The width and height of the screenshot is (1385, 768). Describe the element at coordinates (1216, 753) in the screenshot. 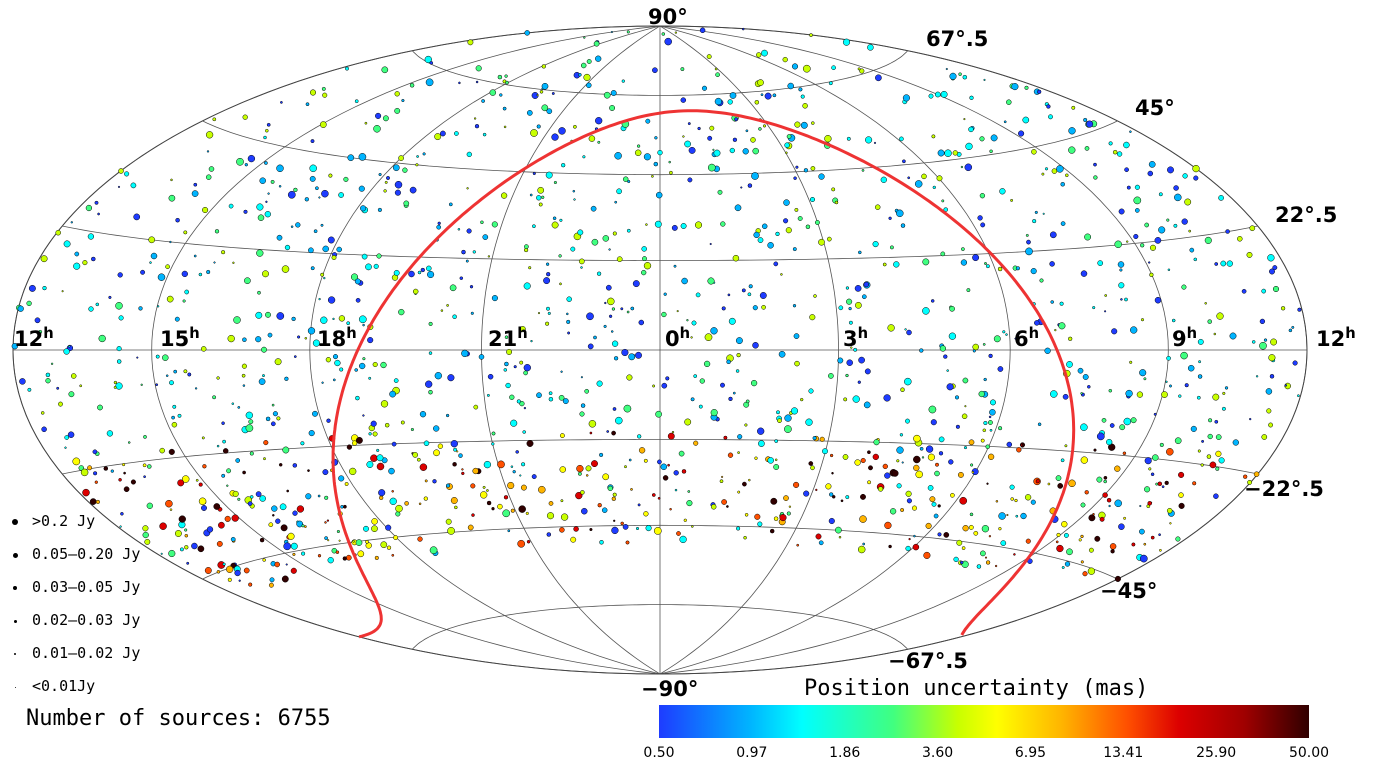

I see `colorbar-tick-label: 25.90` at that location.